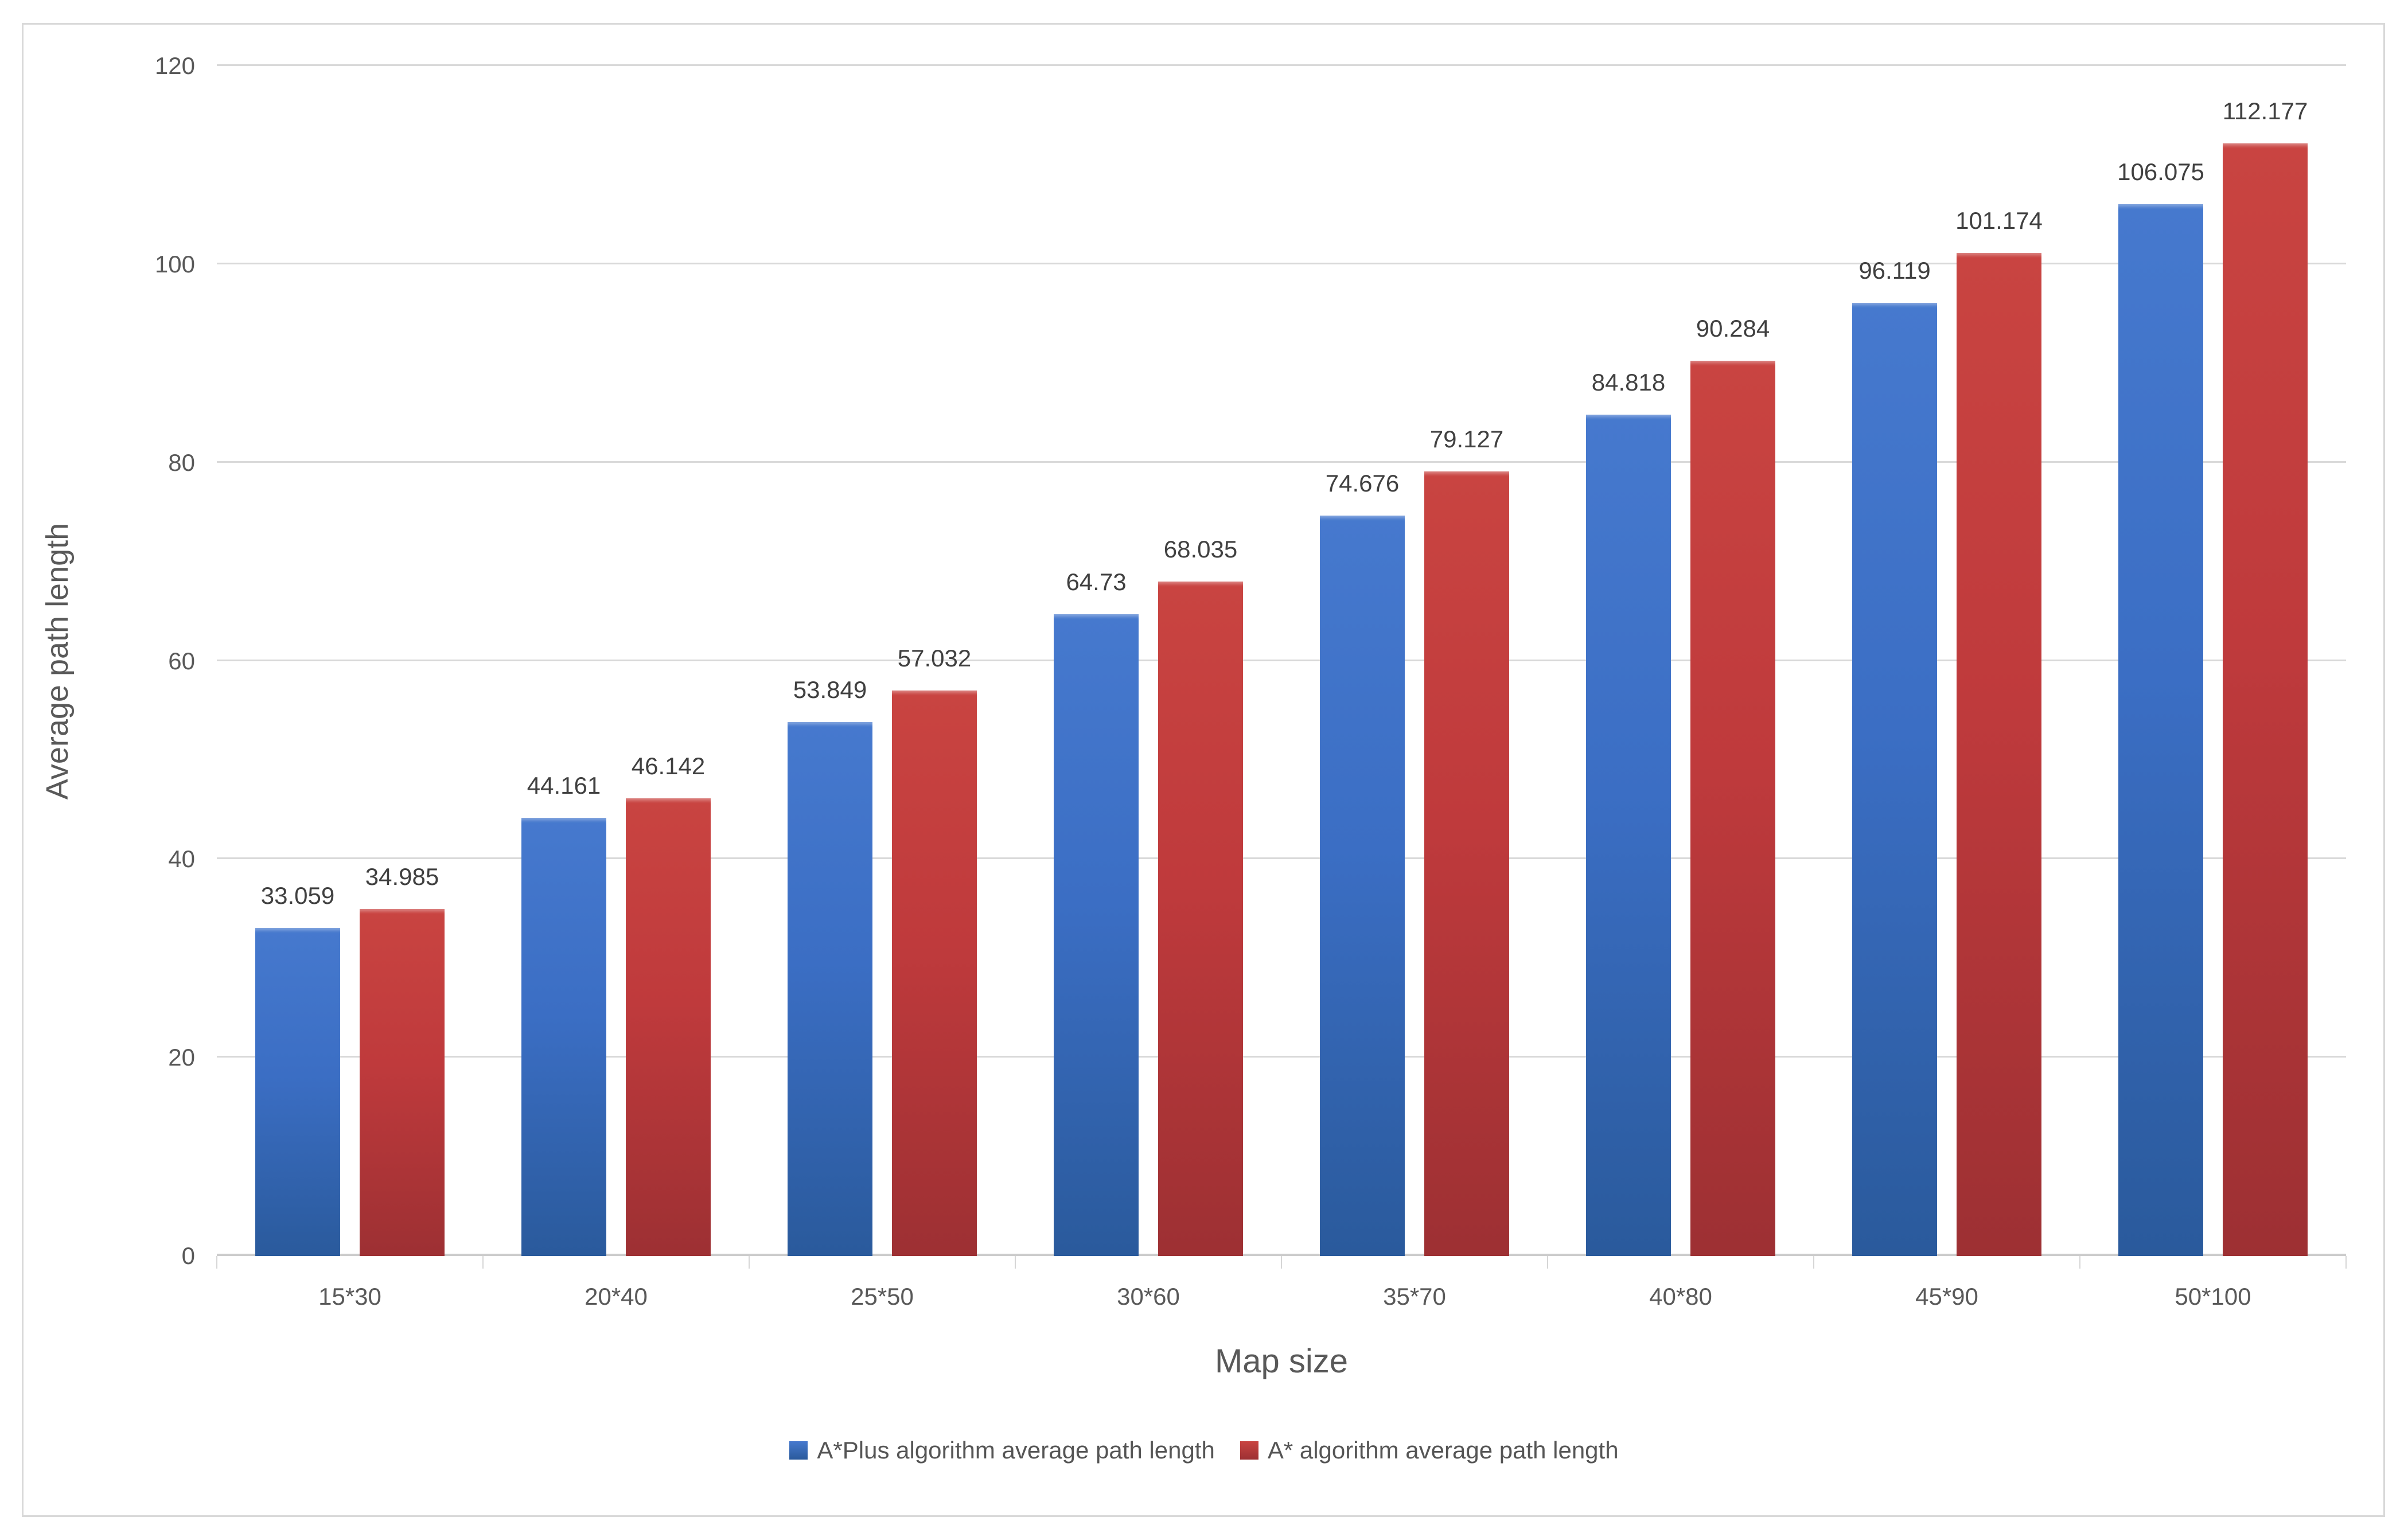 The width and height of the screenshot is (2408, 1537). What do you see at coordinates (1628, 383) in the screenshot?
I see `bar-value-label: 84.818` at bounding box center [1628, 383].